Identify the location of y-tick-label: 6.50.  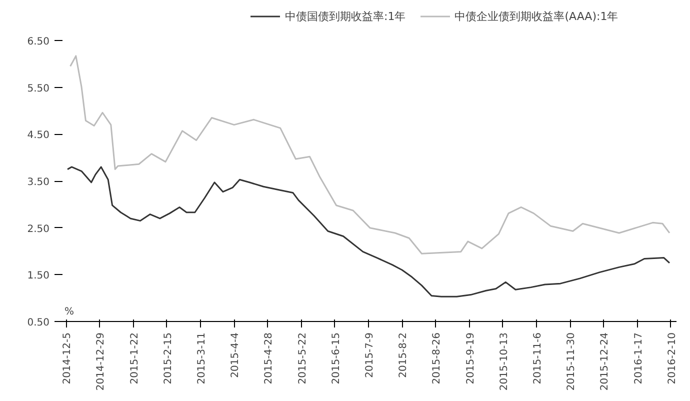
(38, 42).